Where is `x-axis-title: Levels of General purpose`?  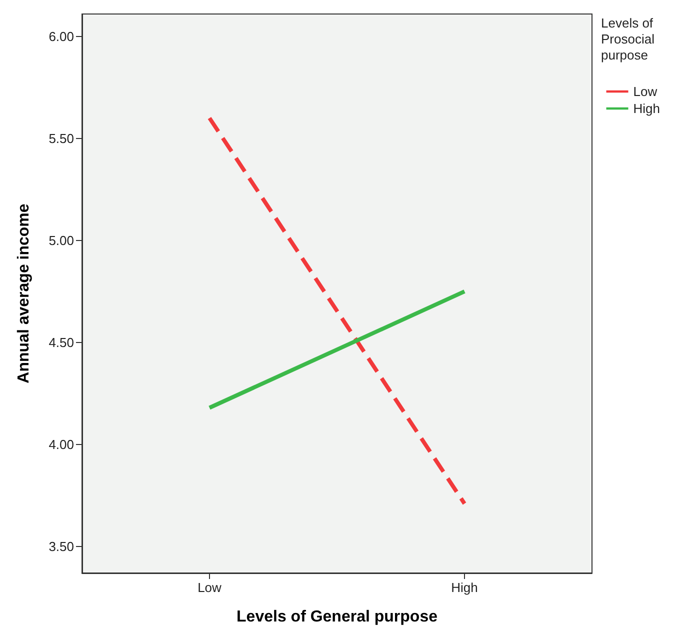
x-axis-title: Levels of General purpose is located at coordinates (337, 617).